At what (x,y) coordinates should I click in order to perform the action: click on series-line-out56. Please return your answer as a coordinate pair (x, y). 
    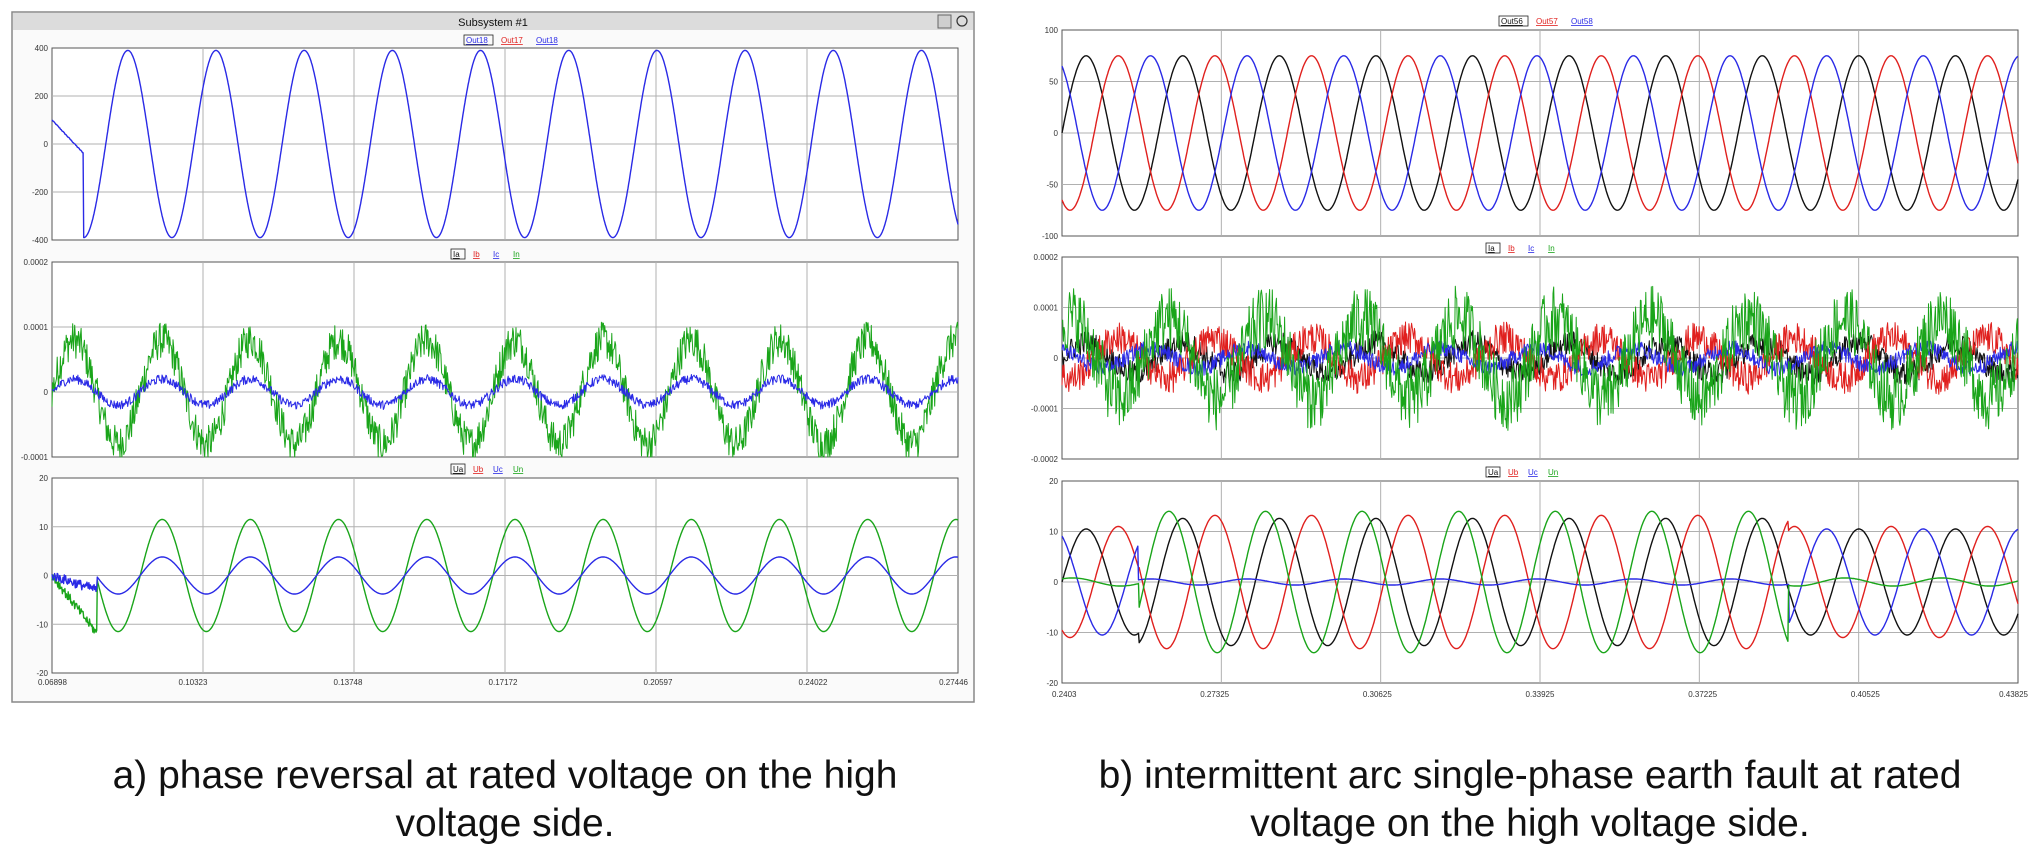
    Looking at the image, I should click on (1540, 133).